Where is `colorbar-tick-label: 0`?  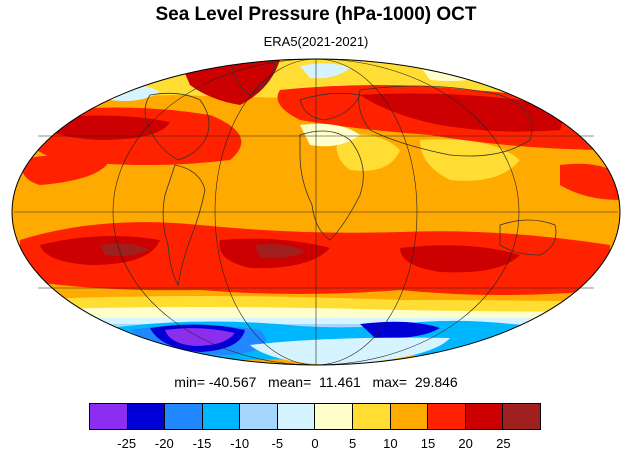 colorbar-tick-label: 0 is located at coordinates (315, 443).